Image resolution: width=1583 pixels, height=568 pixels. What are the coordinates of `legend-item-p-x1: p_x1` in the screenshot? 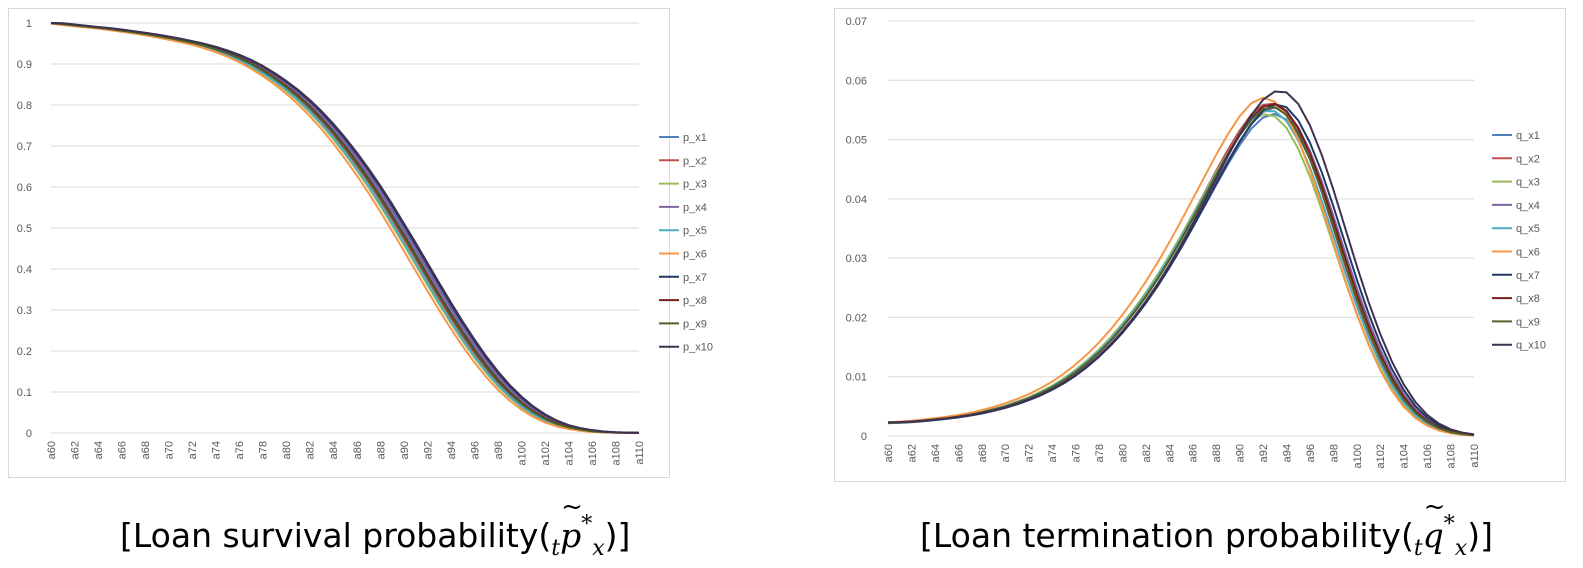 It's located at (683, 138).